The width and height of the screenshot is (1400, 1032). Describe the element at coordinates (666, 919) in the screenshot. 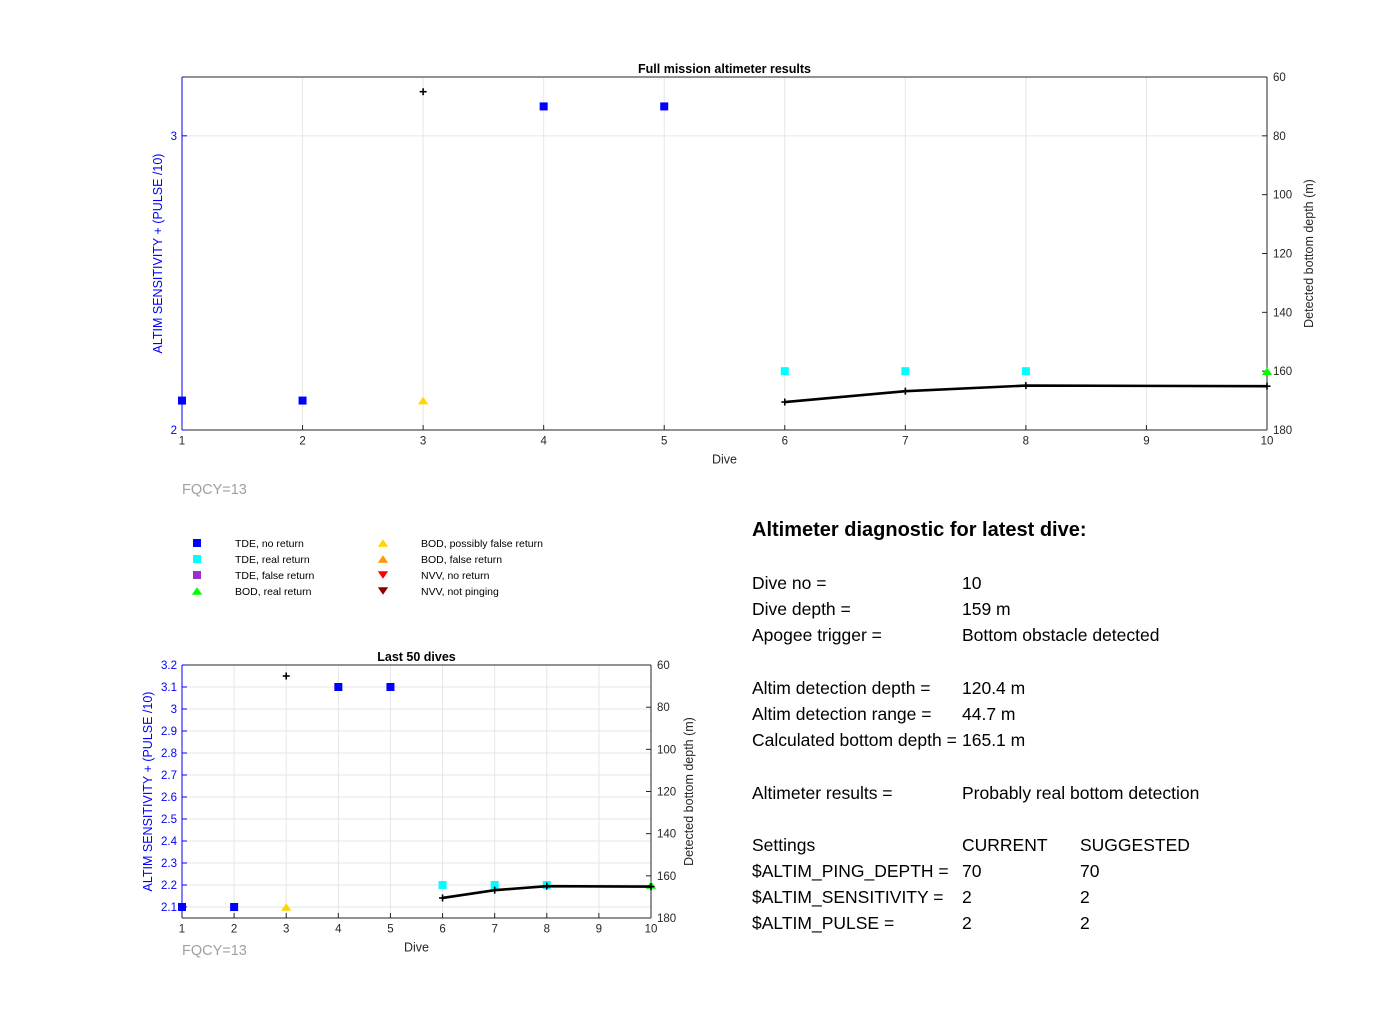

I see `y2-tick-label: 180` at that location.